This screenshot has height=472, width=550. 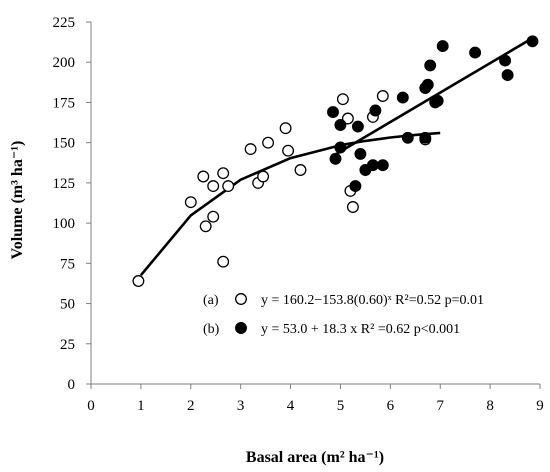 What do you see at coordinates (17, 200) in the screenshot?
I see `y-axis-title: Volume (m³ ha⁻¹)` at bounding box center [17, 200].